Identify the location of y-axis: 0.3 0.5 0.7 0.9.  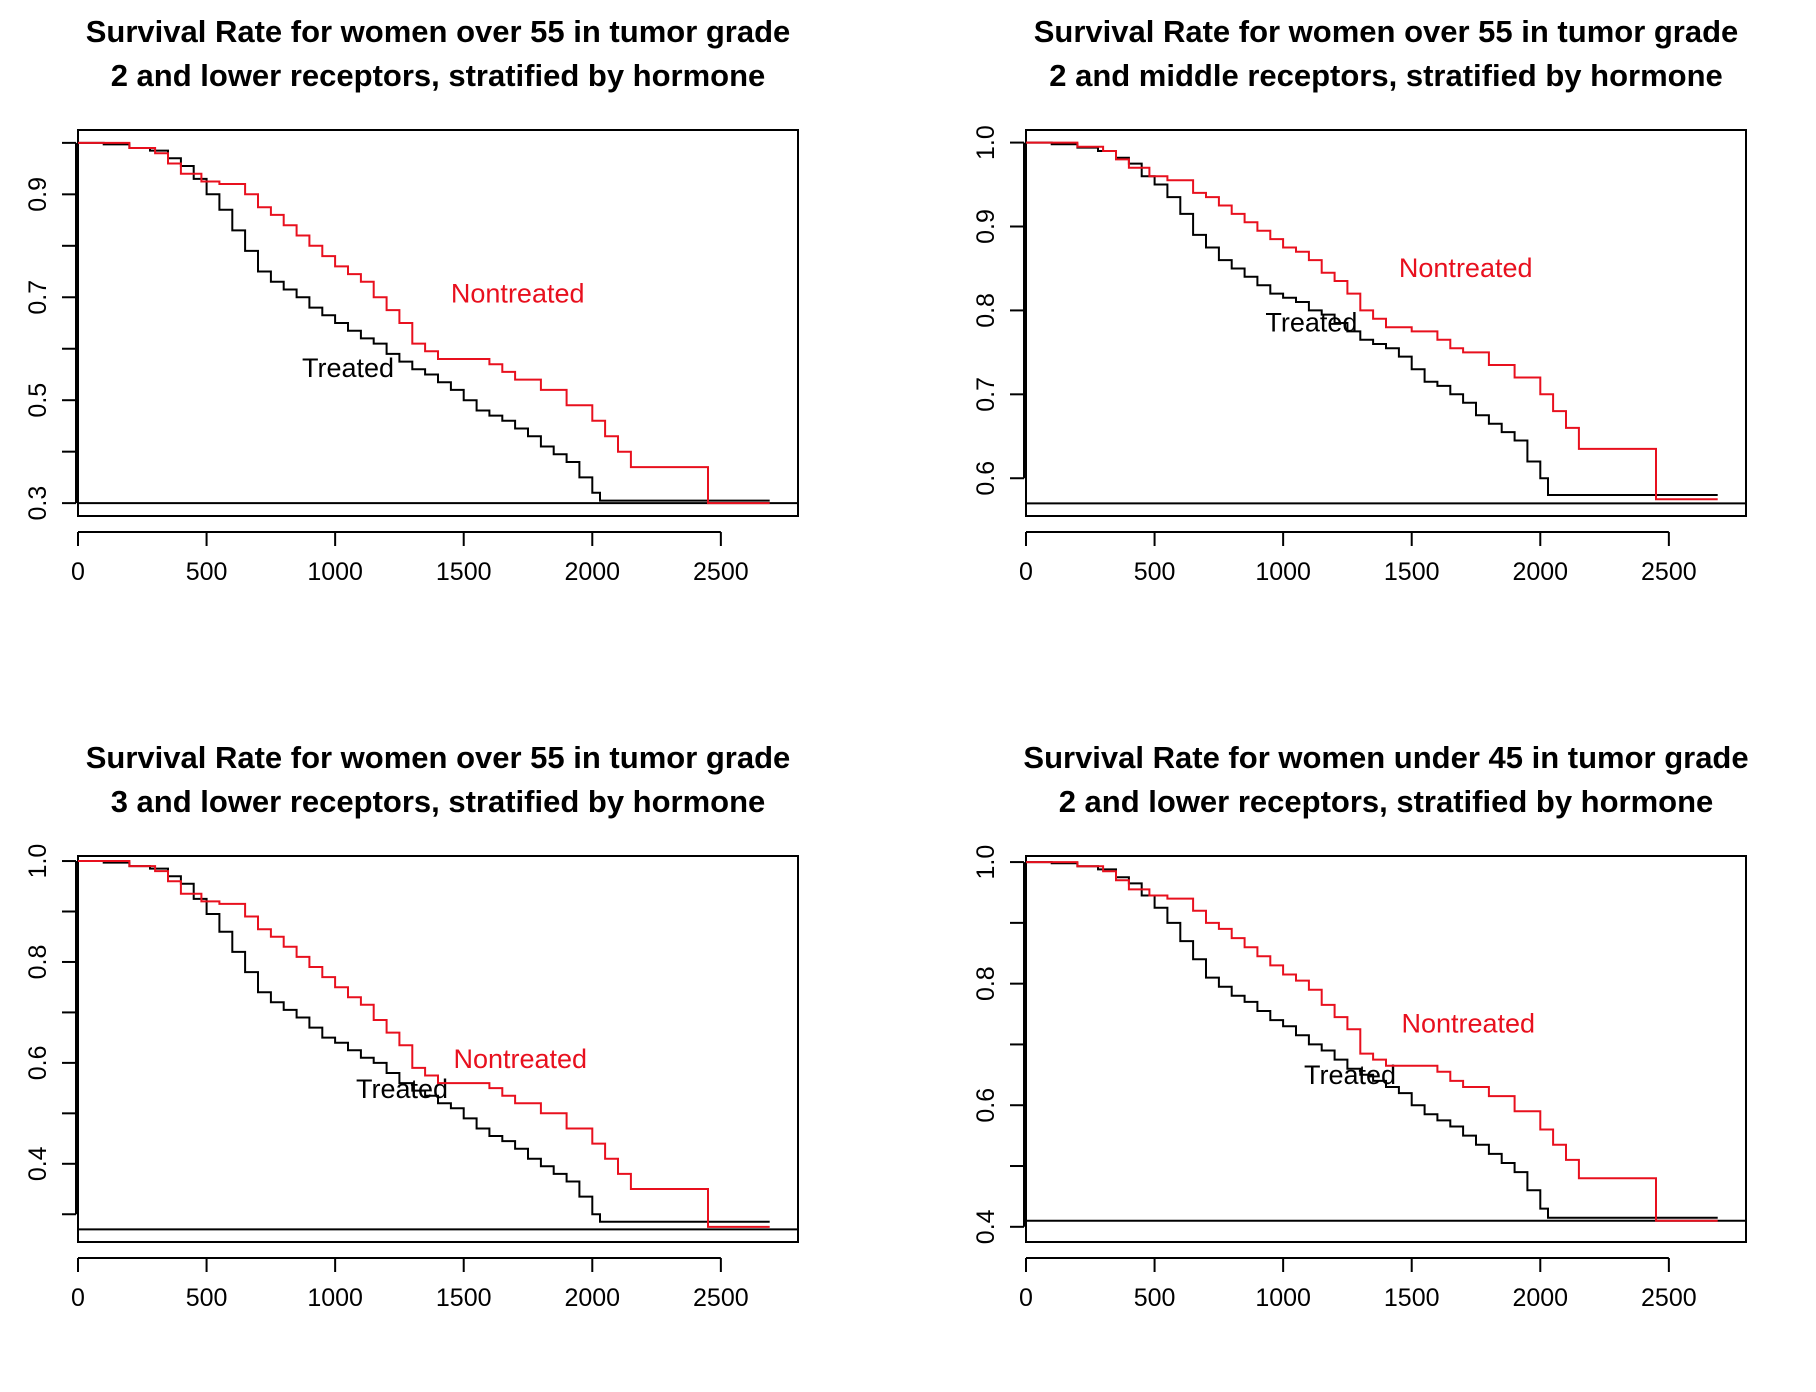
(50, 331).